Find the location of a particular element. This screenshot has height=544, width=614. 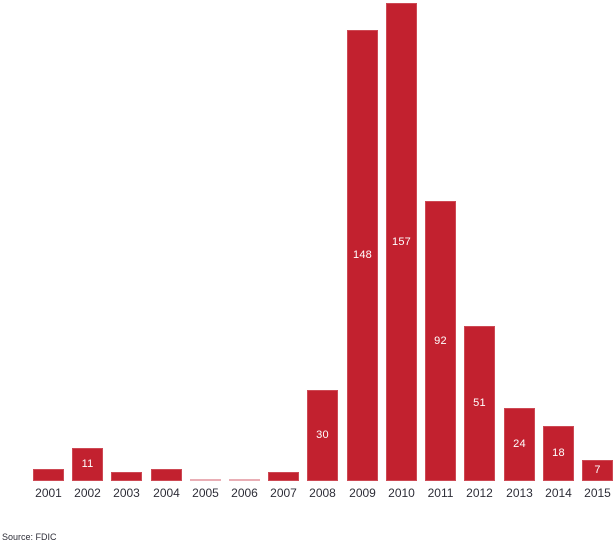

bar-value-label-2002: 11 is located at coordinates (87, 464).